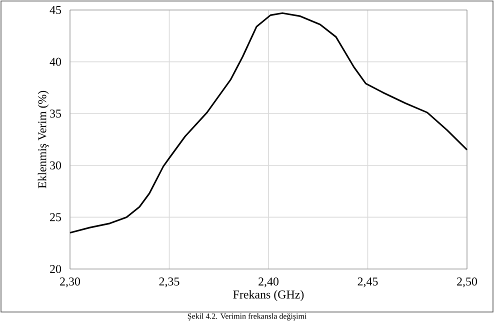 The height and width of the screenshot is (324, 494). What do you see at coordinates (56, 10) in the screenshot?
I see `y-tick-label: 45` at bounding box center [56, 10].